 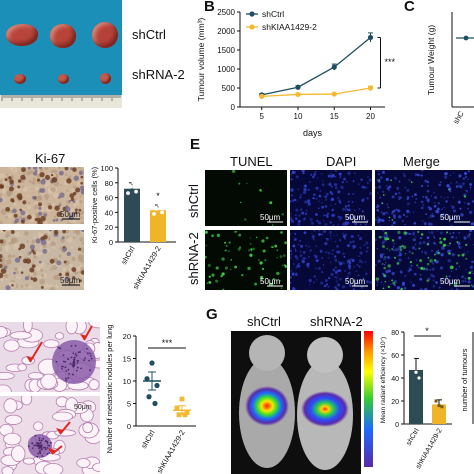 What do you see at coordinates (226, 31) in the screenshot?
I see `growth-ytick-label: 2000` at bounding box center [226, 31].